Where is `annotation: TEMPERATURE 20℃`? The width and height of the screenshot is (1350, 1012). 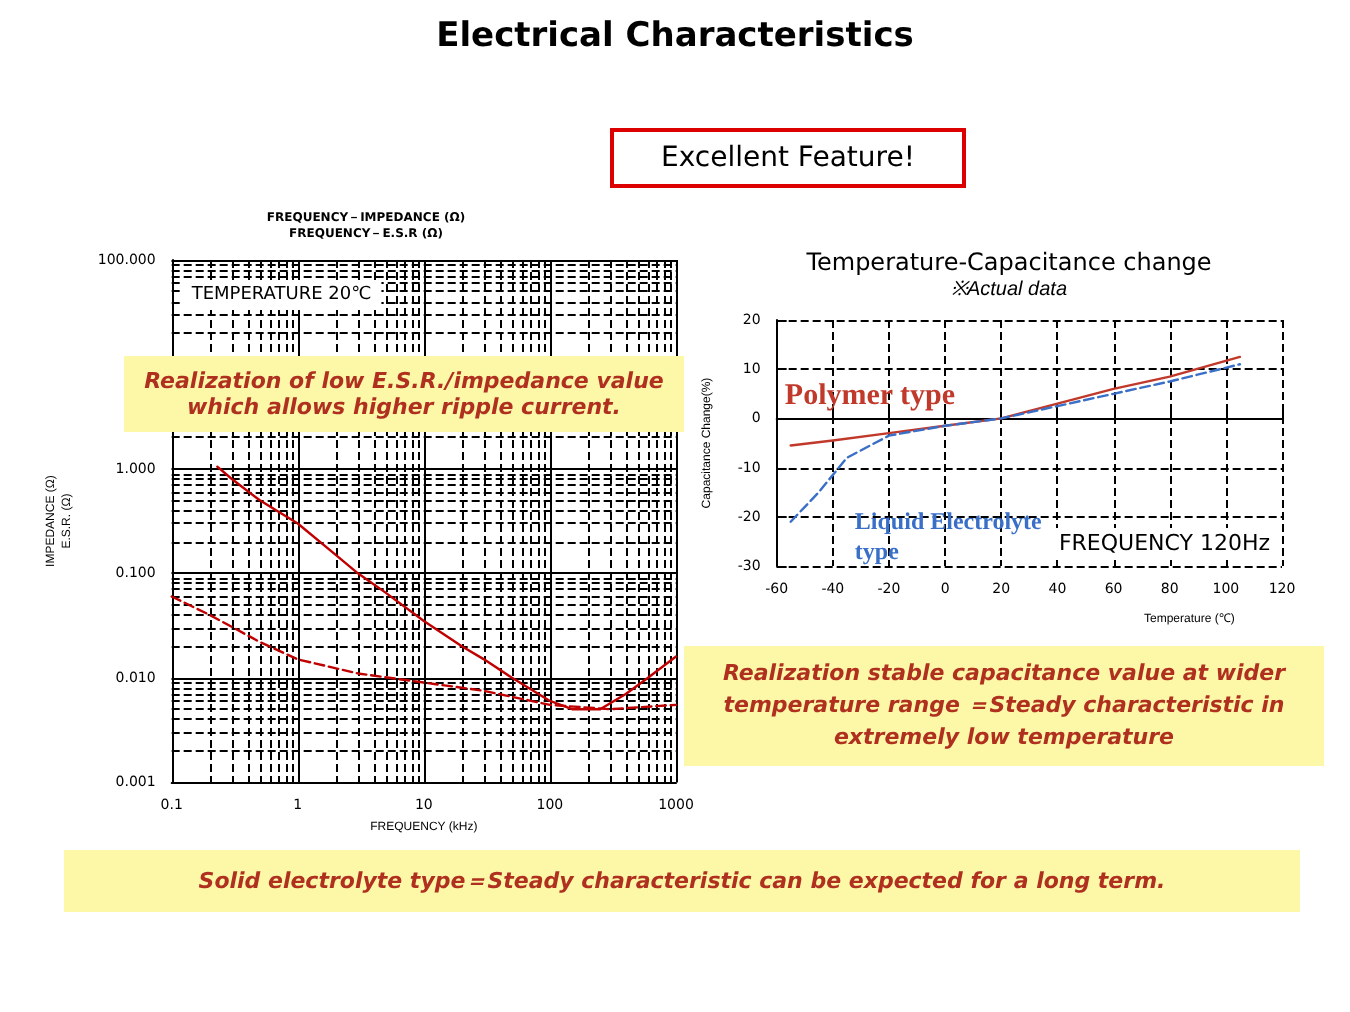
annotation: TEMPERATURE 20℃ is located at coordinates (280, 295).